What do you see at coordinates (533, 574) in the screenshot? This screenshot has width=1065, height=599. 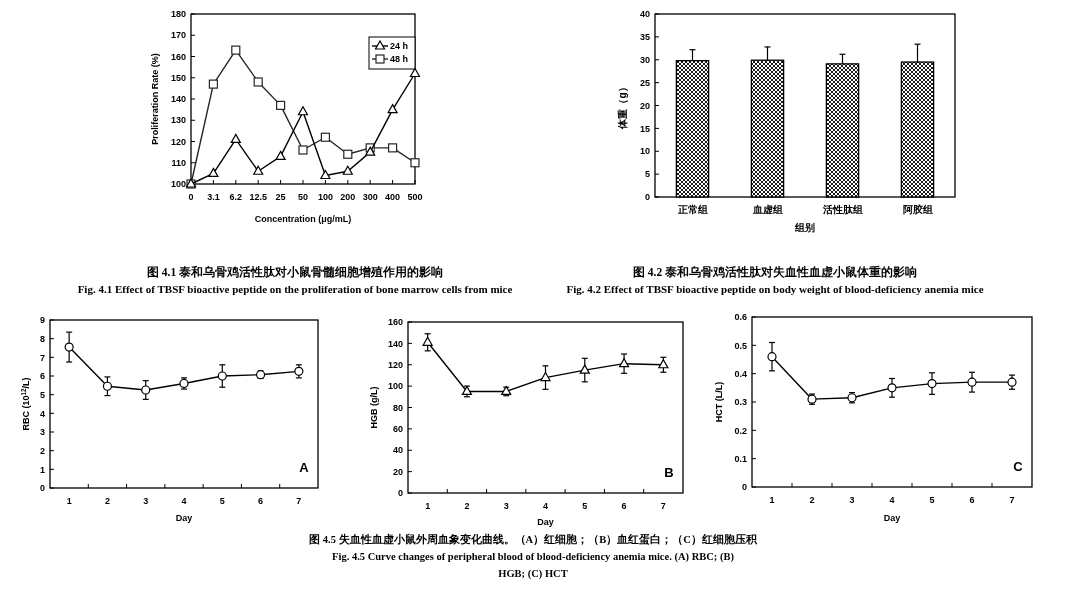 I see `text: HGB; (C) HCT` at bounding box center [533, 574].